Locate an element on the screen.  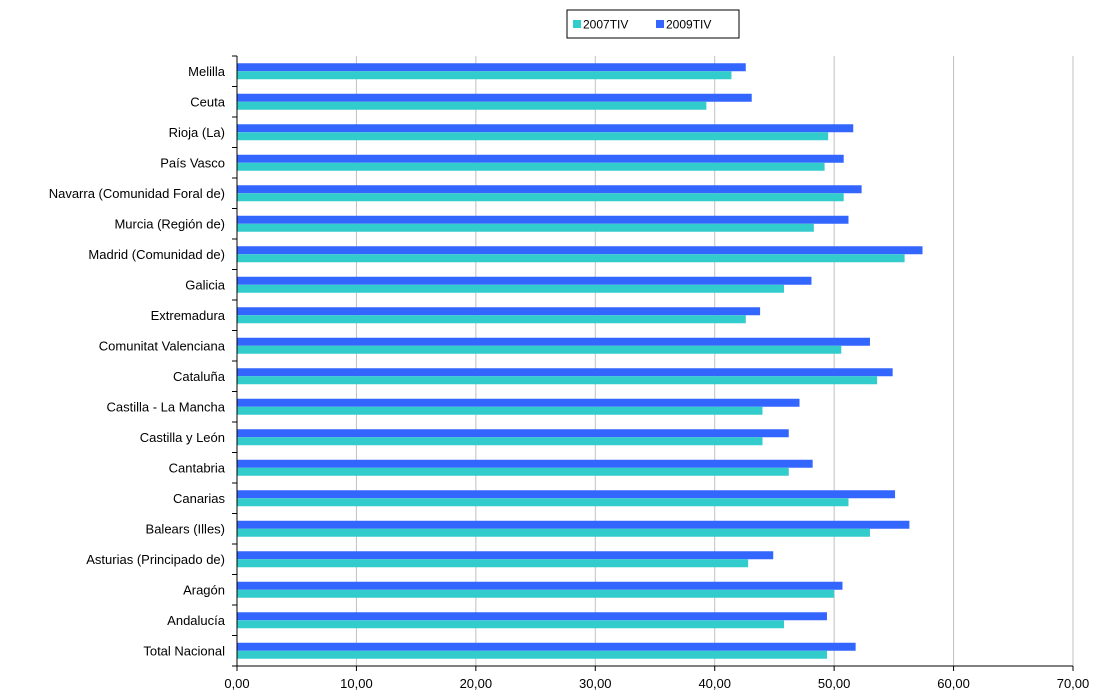
category-label: Asturias (Principado de) is located at coordinates (155, 559).